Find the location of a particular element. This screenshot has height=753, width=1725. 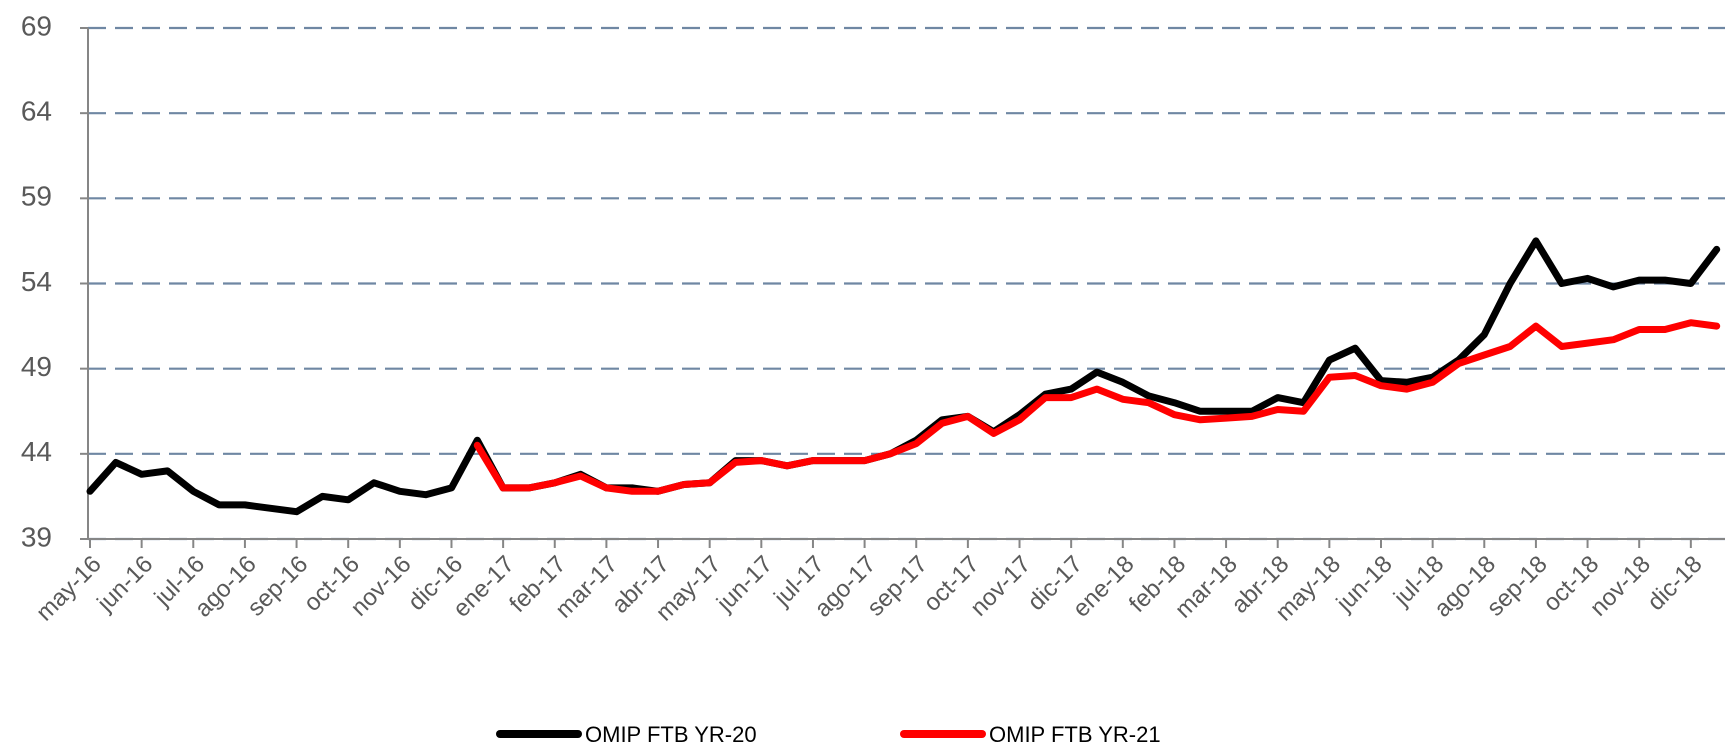

legend-label: OMIP FTB YR-20 is located at coordinates (671, 734).